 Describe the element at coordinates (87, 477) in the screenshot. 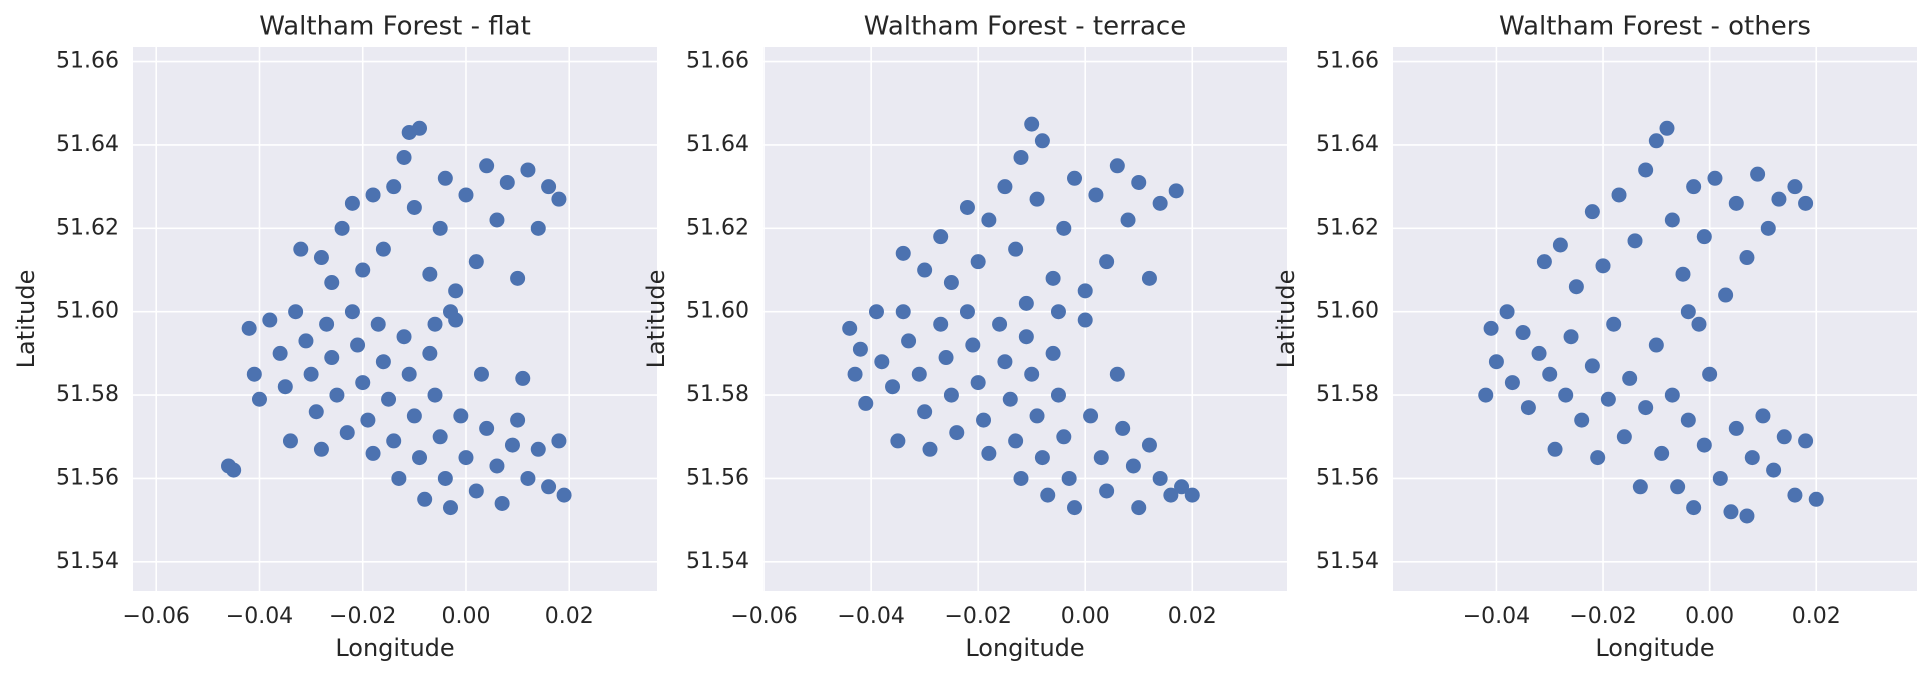

I see `y-tick-label: 51.56` at that location.